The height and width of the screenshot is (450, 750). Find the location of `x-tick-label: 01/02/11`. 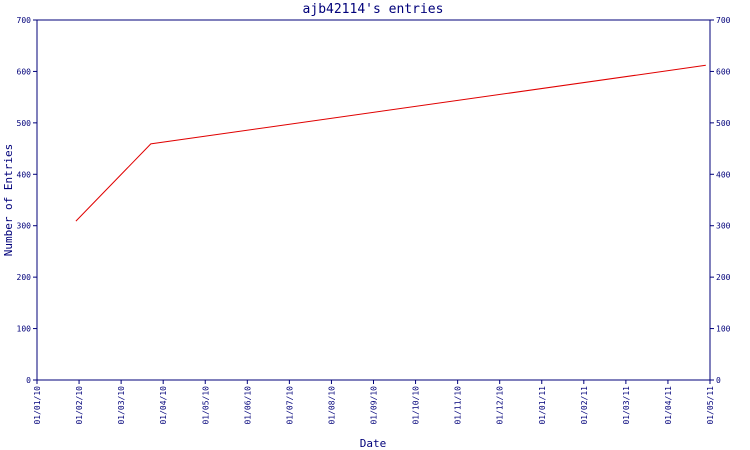

x-tick-label: 01/02/11 is located at coordinates (584, 405).